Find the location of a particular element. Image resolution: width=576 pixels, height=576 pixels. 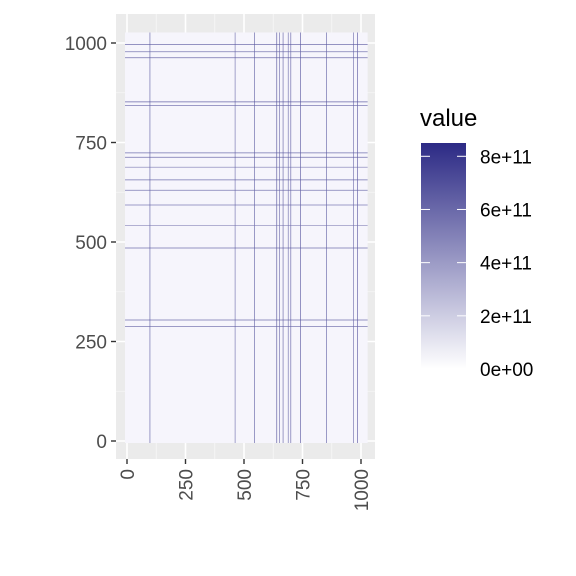

x-tick-label: 750 is located at coordinates (304, 485).